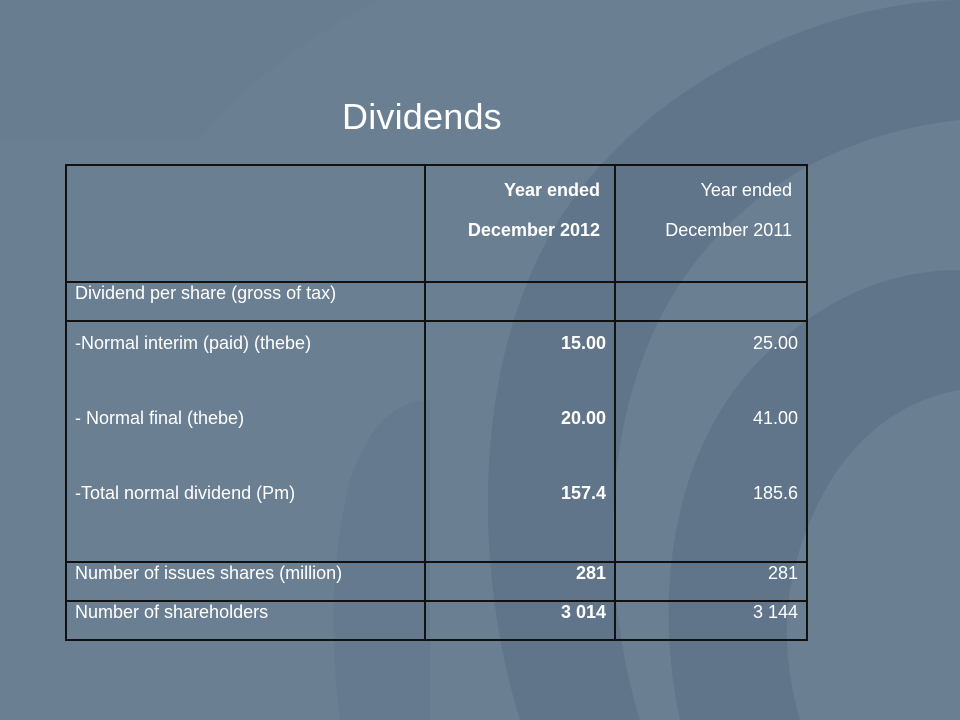 The height and width of the screenshot is (720, 960). I want to click on item-label-interim: -Normal interim (paid) (thebe), so click(193, 343).